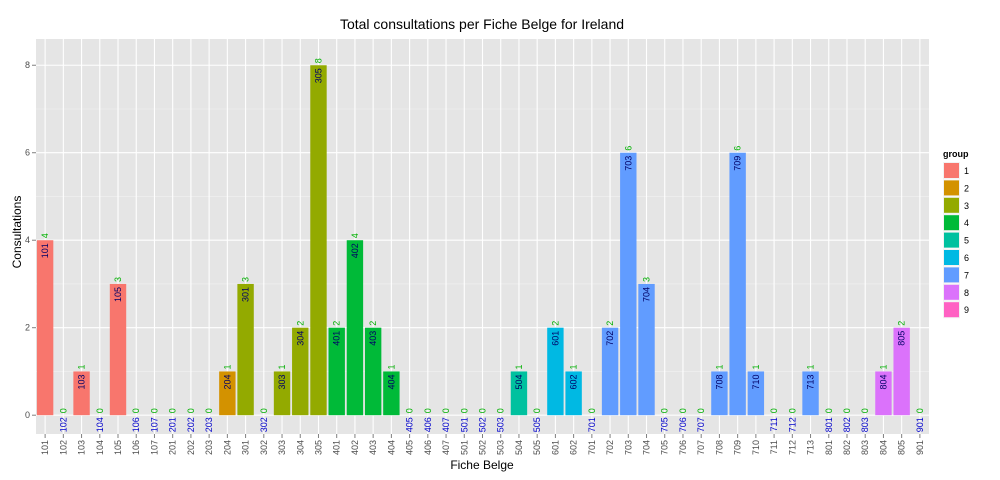  Describe the element at coordinates (811, 447) in the screenshot. I see `x-tick-label: 713` at that location.